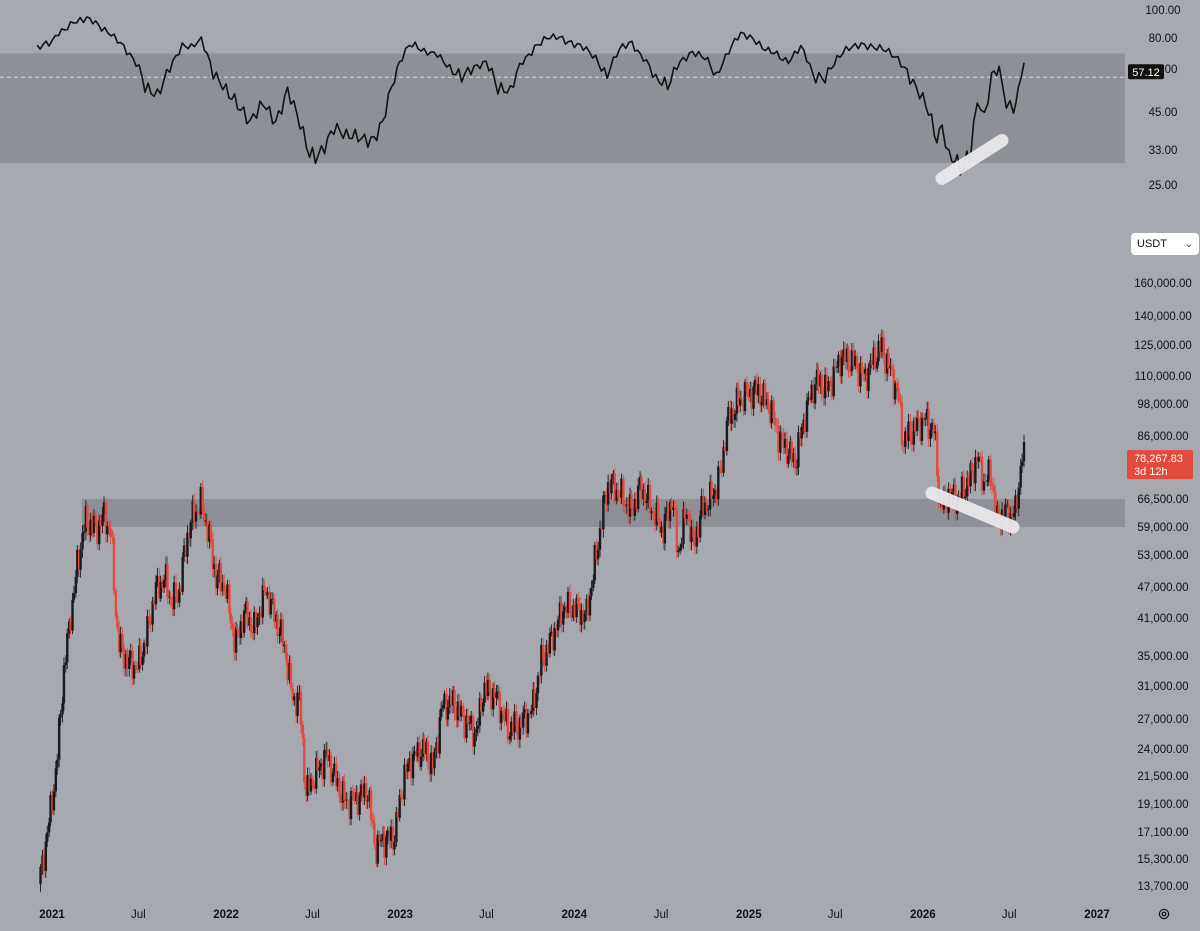 This screenshot has width=1200, height=931. Describe the element at coordinates (1162, 860) in the screenshot. I see `price-y-tick: 15,300.00` at that location.